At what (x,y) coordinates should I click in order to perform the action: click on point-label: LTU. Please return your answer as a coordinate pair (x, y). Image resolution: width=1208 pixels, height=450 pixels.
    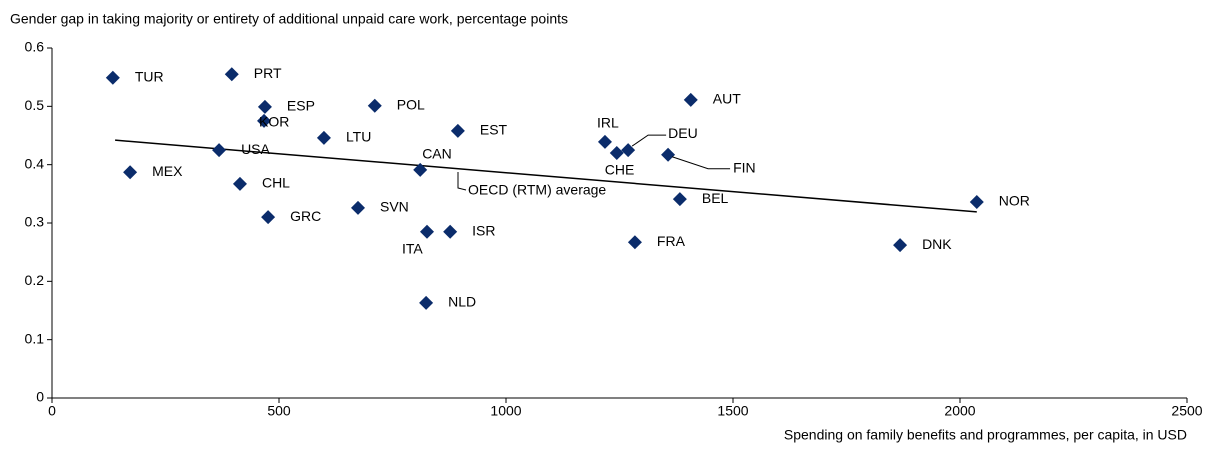
    Looking at the image, I should click on (358, 137).